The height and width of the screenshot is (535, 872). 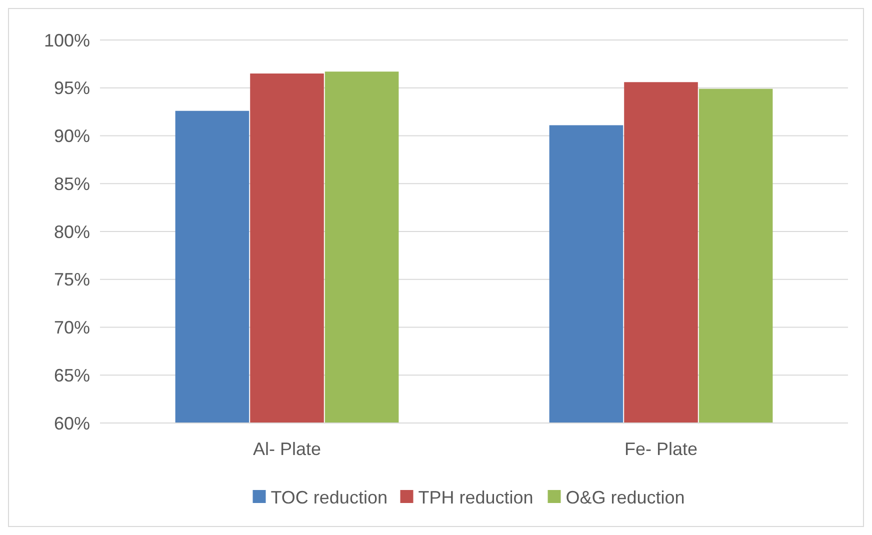 What do you see at coordinates (72, 184) in the screenshot?
I see `y-tick-label: 85%` at bounding box center [72, 184].